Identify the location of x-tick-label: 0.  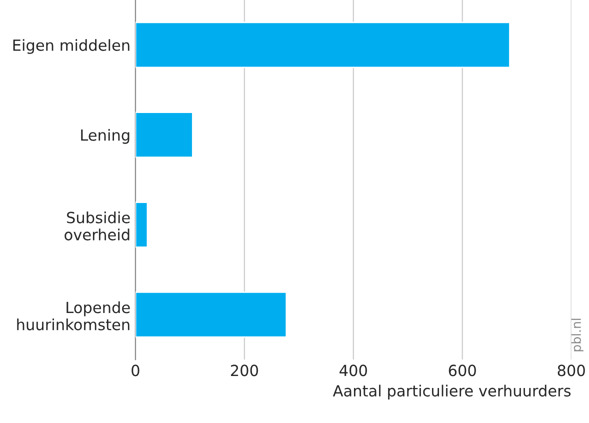
(136, 370).